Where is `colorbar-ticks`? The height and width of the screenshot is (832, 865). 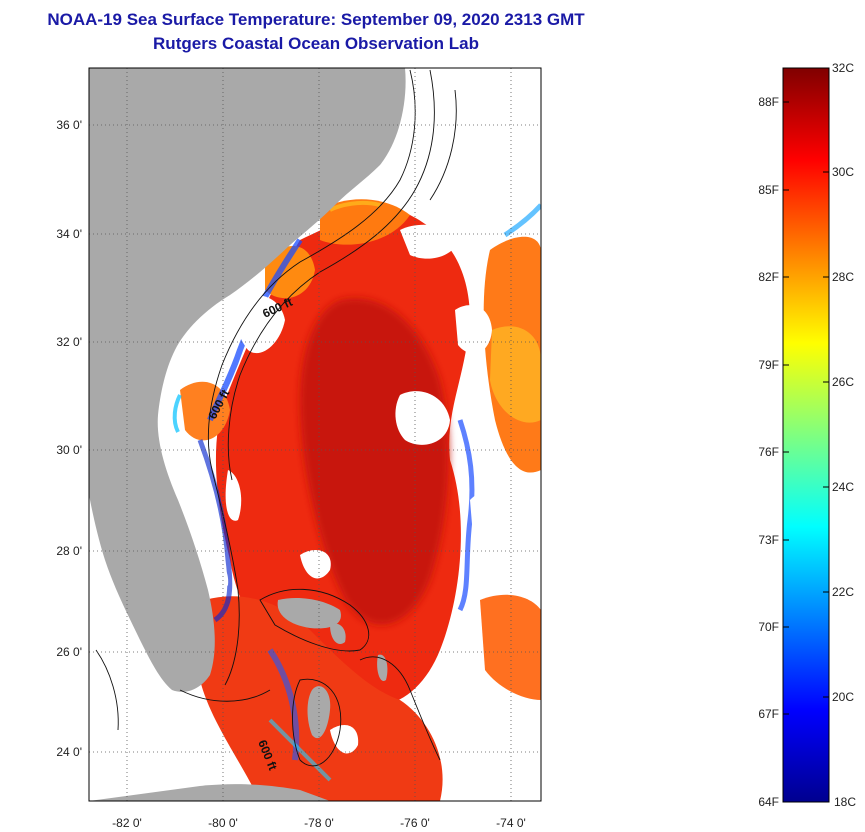
colorbar-ticks is located at coordinates (806, 408).